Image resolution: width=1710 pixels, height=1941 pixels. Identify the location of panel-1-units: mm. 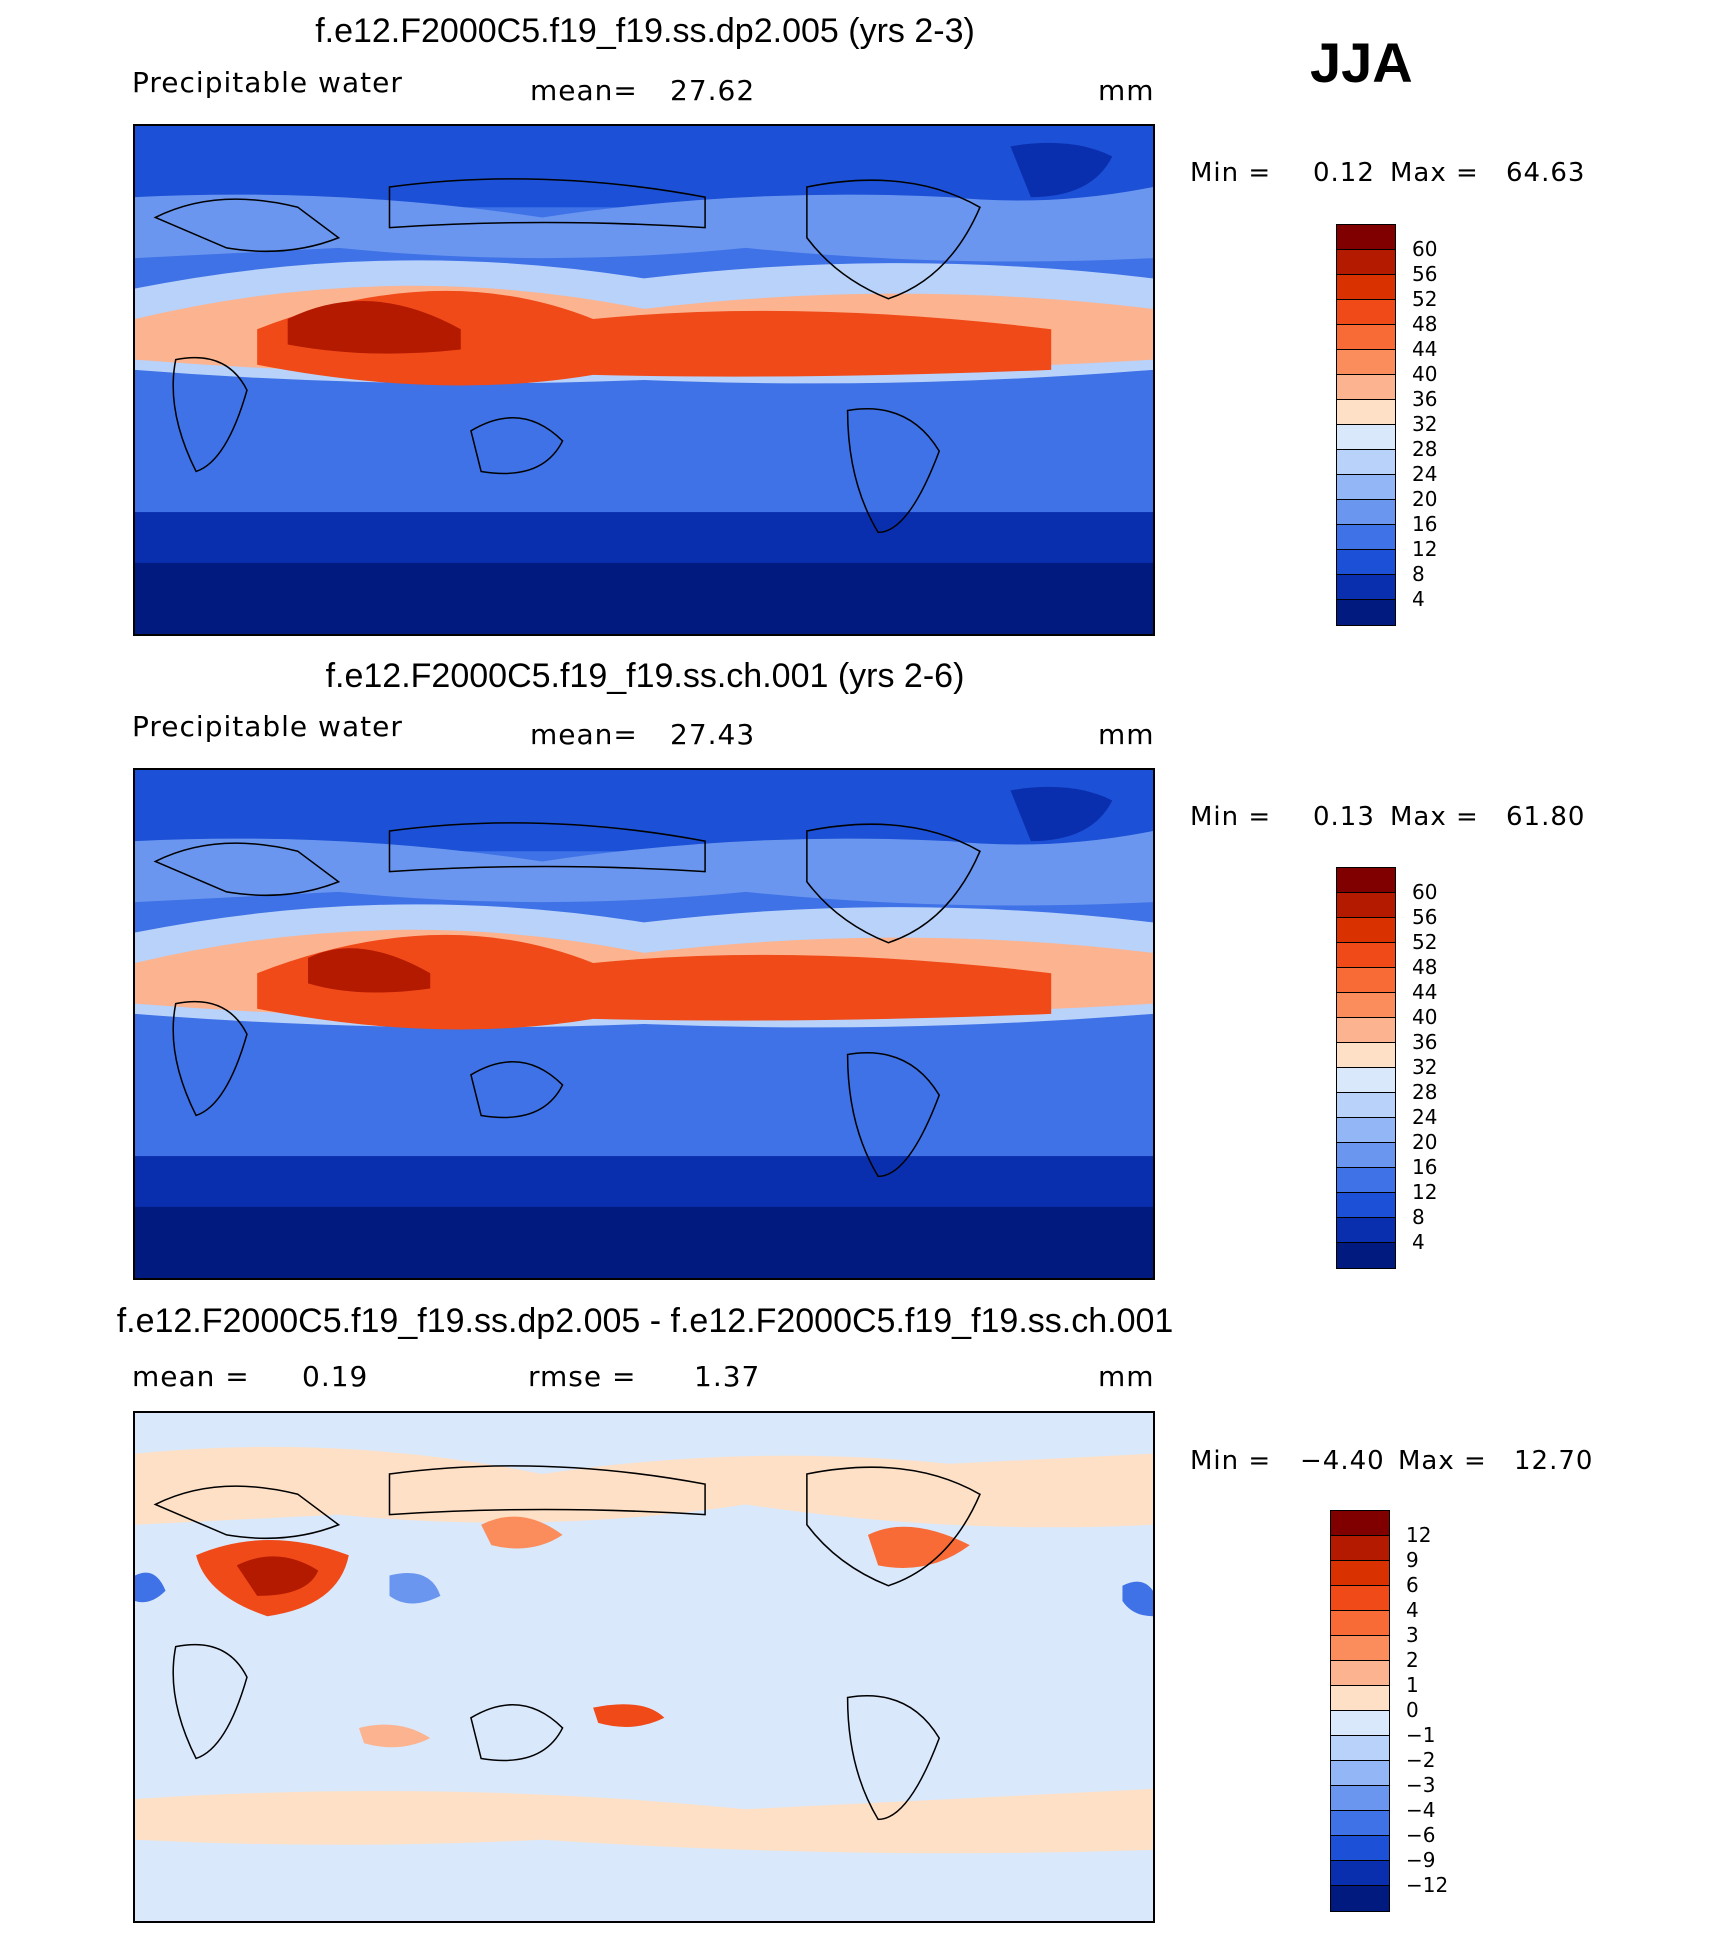
(1126, 90).